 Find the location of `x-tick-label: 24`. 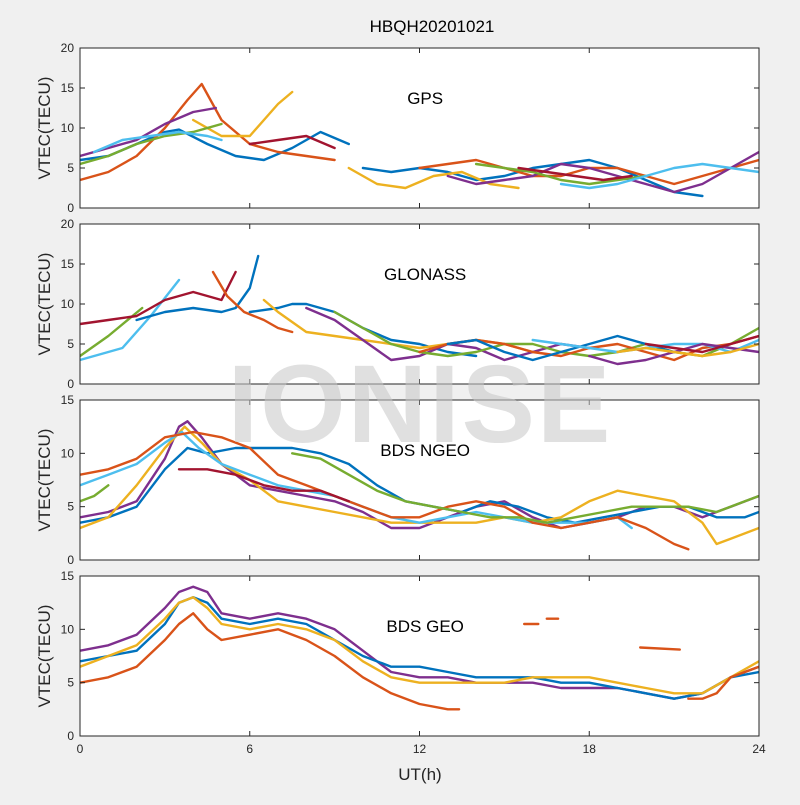

x-tick-label: 24 is located at coordinates (759, 749).